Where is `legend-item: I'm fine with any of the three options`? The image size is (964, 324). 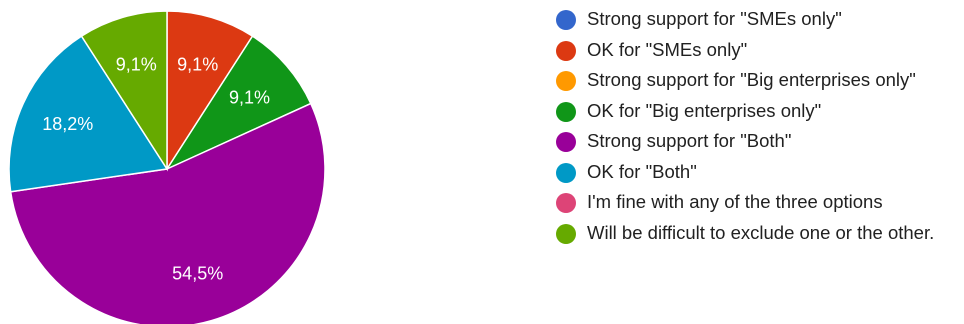
legend-item: I'm fine with any of the three options is located at coordinates (758, 206).